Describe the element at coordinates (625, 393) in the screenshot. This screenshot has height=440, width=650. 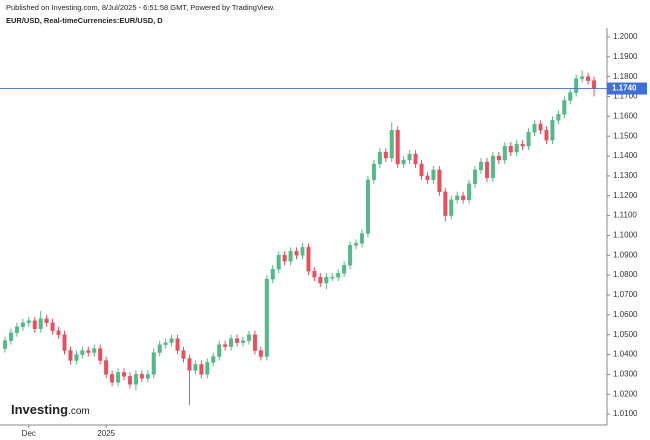
I see `y-tick-label: 1.0200` at that location.